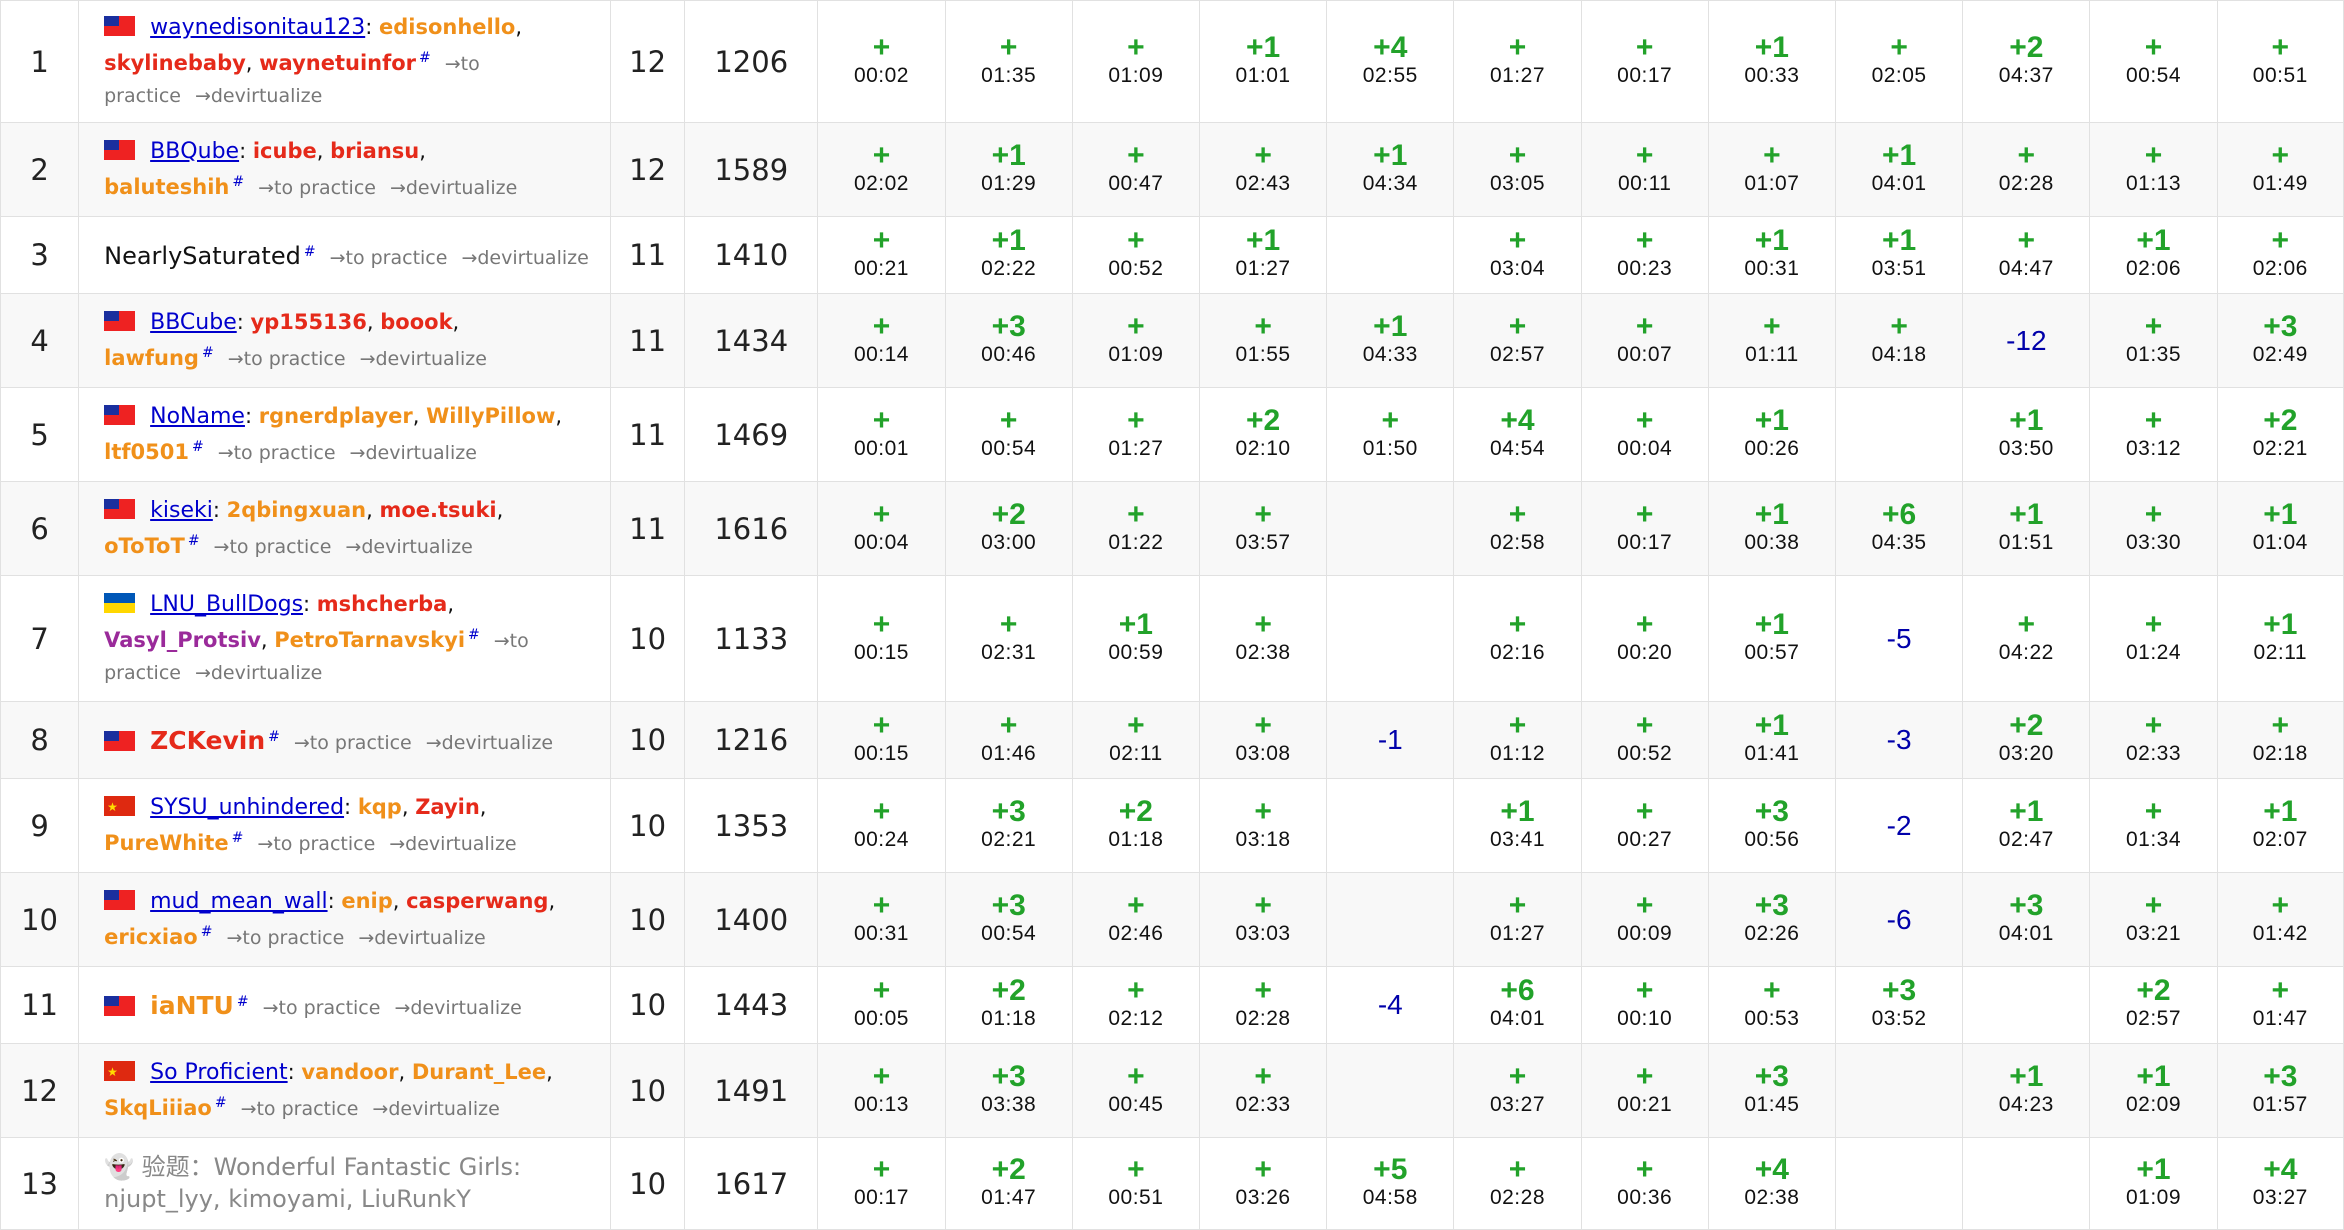  What do you see at coordinates (2153, 1005) in the screenshot?
I see `problem-result-cell: +2 02:57` at bounding box center [2153, 1005].